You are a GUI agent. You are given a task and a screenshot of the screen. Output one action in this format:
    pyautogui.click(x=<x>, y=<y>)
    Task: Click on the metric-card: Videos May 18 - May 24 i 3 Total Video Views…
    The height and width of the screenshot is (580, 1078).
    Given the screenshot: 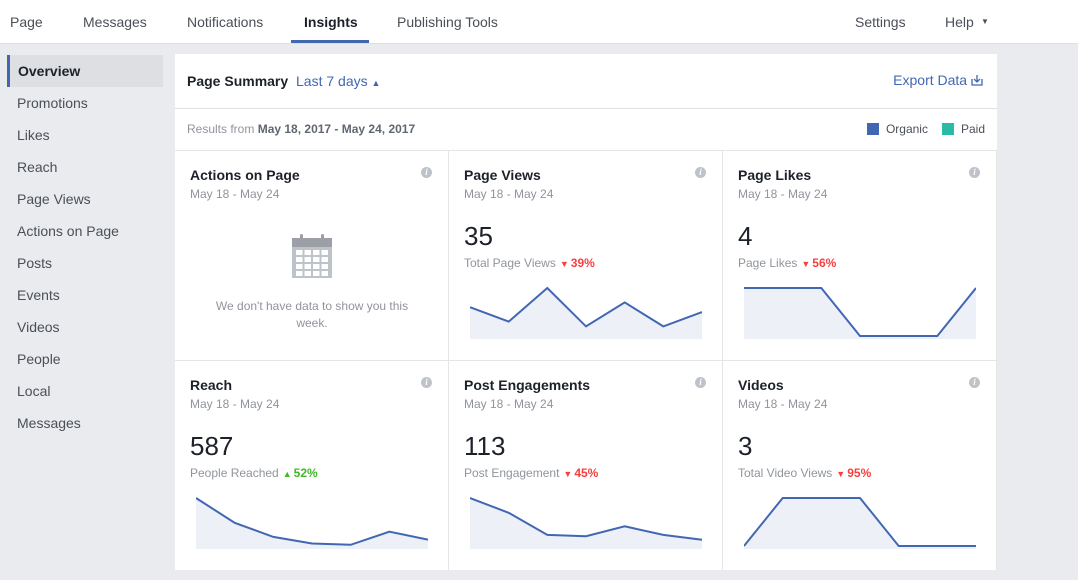 What is the action you would take?
    pyautogui.click(x=860, y=465)
    